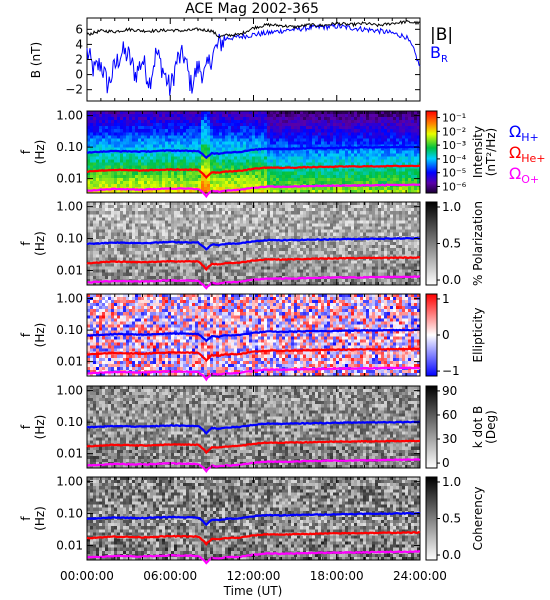  I want to click on panel-b-ytick-label: 6, so click(79, 29).